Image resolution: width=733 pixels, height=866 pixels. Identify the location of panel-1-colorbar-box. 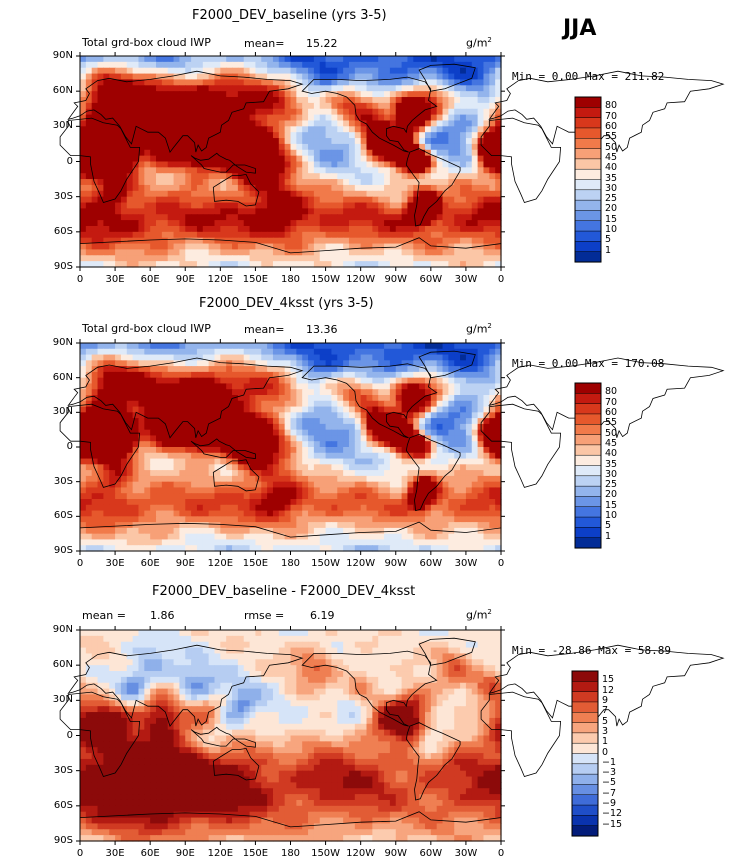
(588, 216).